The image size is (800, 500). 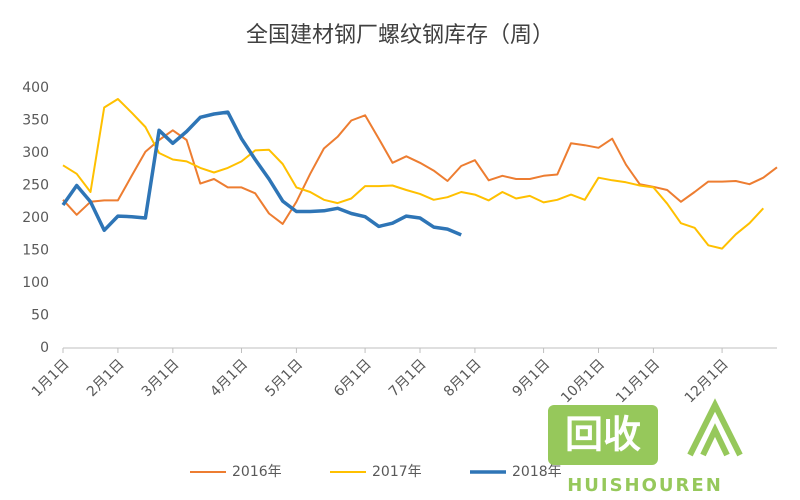 I want to click on x-tick-label: 9月1日, so click(x=532, y=378).